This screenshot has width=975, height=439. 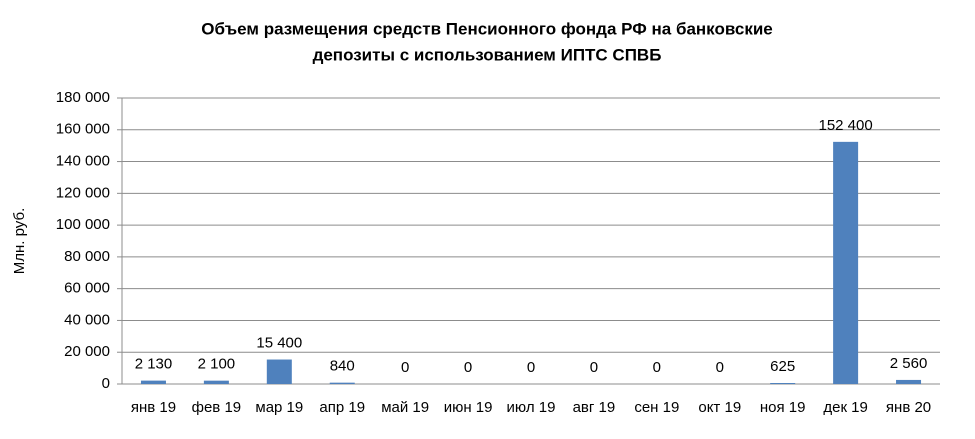 I want to click on x-tick-label: дек 19, so click(x=845, y=407).